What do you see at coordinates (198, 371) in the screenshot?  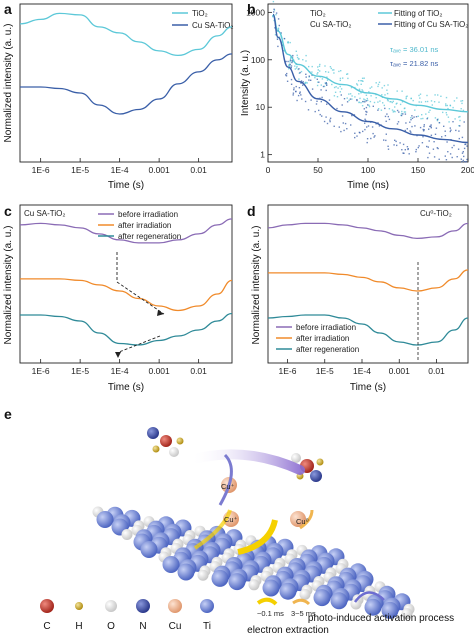 I see `xtick-label-c-4: 0.01` at bounding box center [198, 371].